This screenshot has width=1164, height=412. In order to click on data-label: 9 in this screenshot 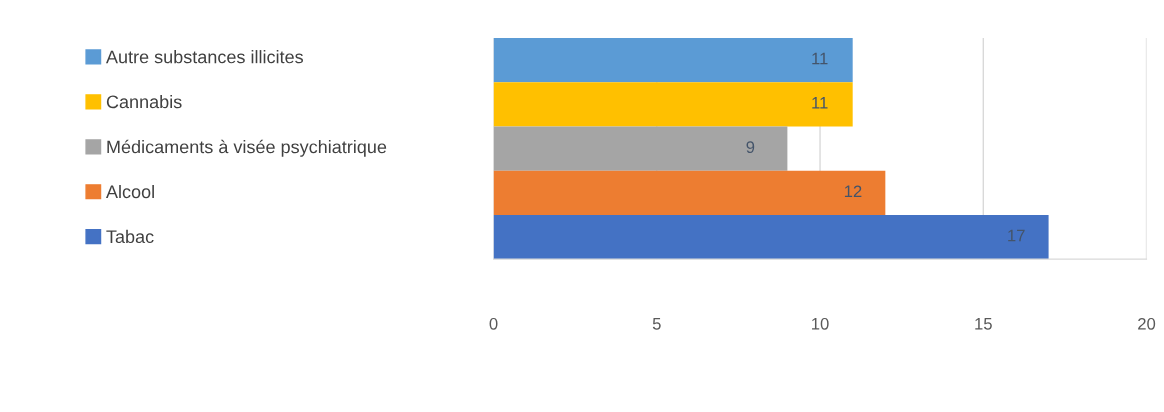, I will do `click(750, 147)`.